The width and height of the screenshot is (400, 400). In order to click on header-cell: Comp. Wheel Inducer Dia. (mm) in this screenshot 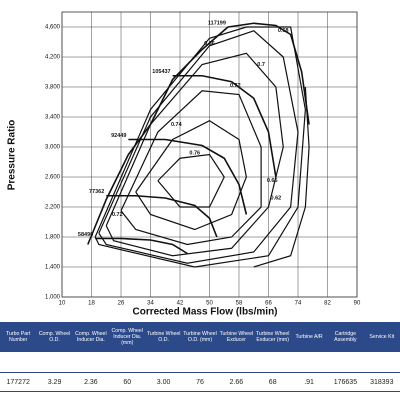, I will do `click(127, 337)`.